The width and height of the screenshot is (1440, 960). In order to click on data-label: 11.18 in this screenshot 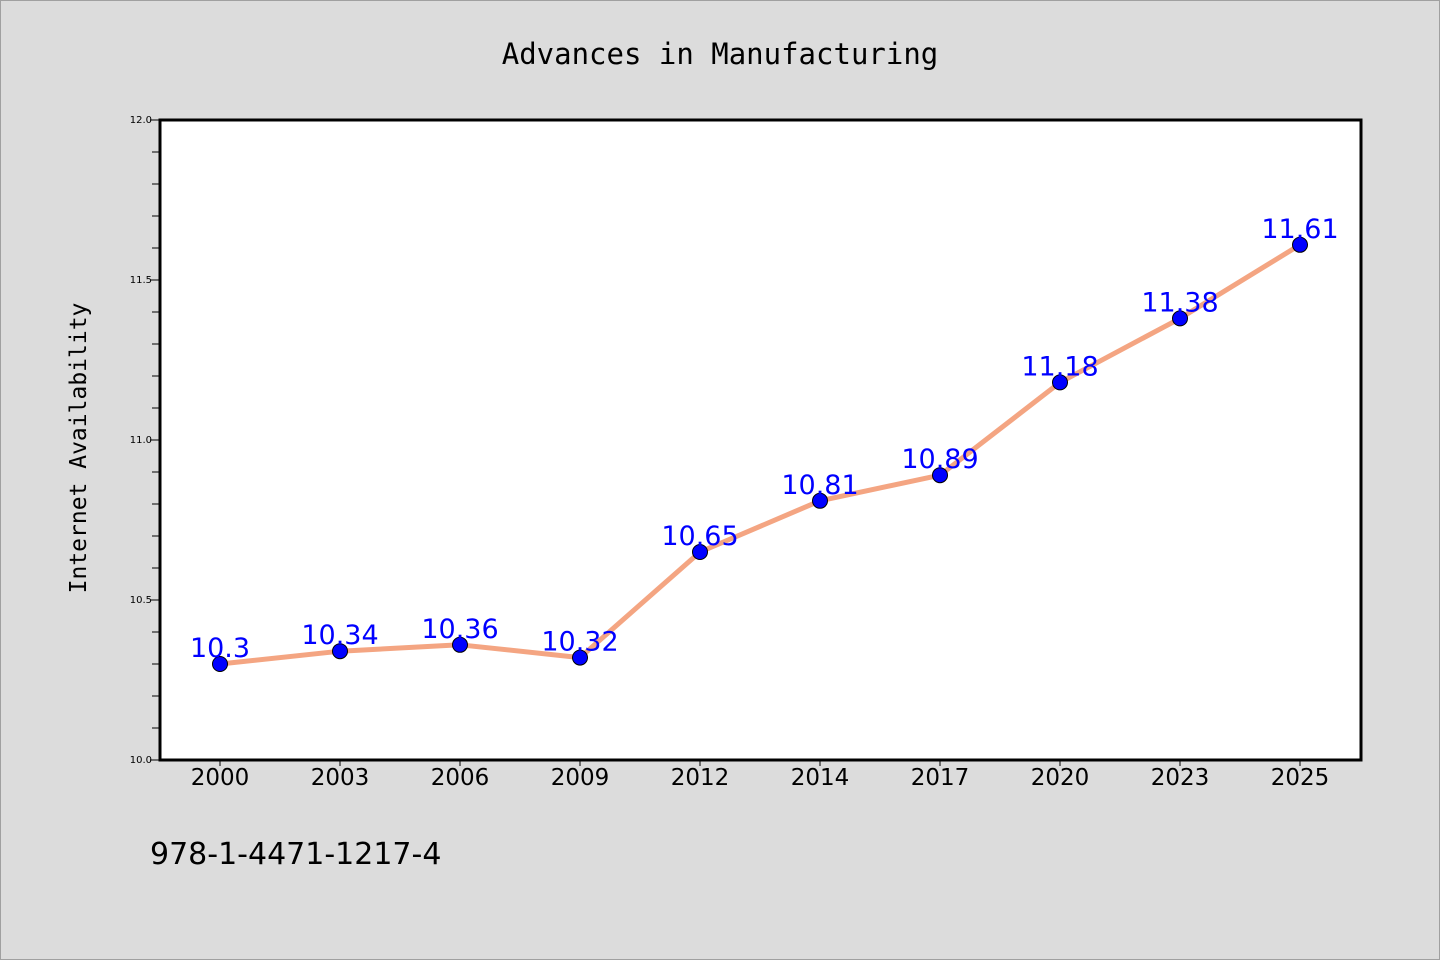, I will do `click(1059, 366)`.